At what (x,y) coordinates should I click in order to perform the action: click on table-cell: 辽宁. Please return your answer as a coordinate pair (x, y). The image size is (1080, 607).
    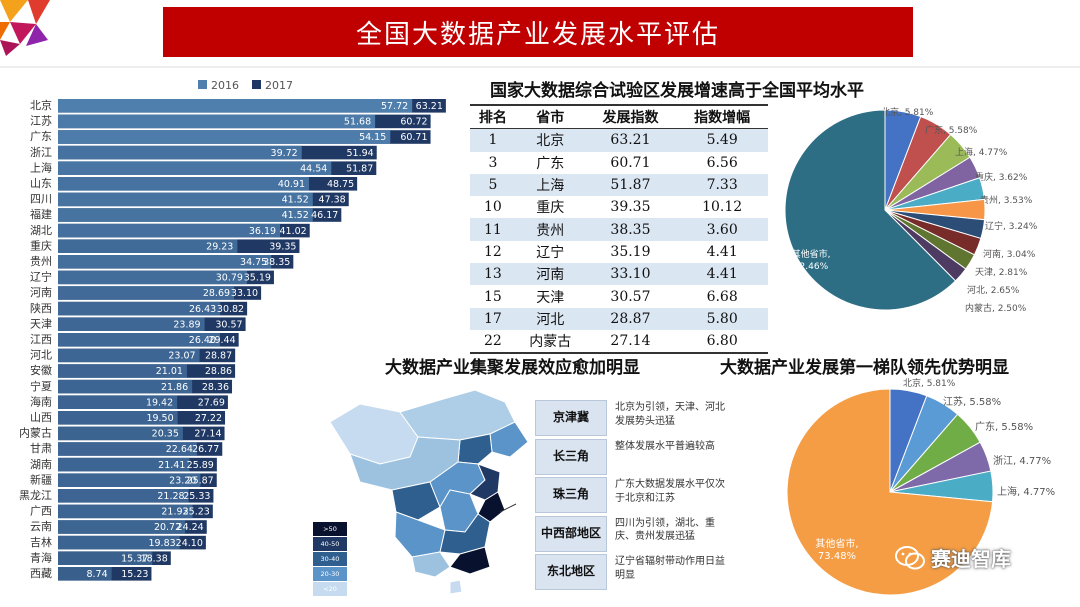
    Looking at the image, I should click on (550, 252).